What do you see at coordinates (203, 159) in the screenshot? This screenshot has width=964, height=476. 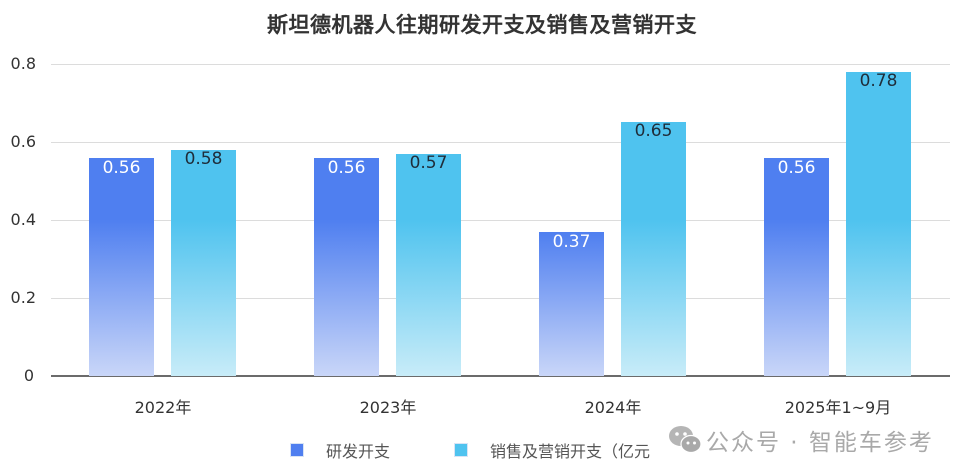 I see `data-label: 0.58` at bounding box center [203, 159].